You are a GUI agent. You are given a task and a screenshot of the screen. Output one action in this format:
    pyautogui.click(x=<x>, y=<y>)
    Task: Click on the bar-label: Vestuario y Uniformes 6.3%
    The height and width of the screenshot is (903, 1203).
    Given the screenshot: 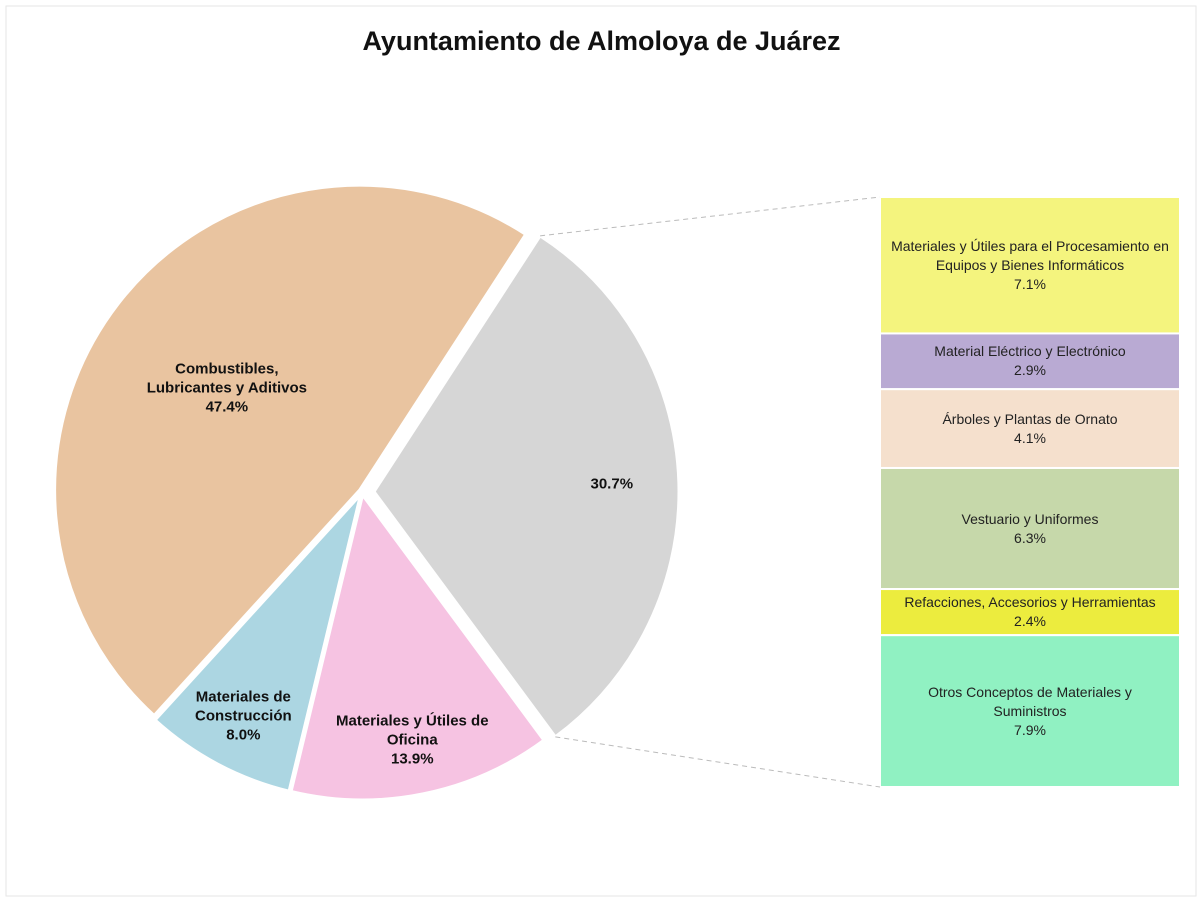 What is the action you would take?
    pyautogui.click(x=1030, y=528)
    